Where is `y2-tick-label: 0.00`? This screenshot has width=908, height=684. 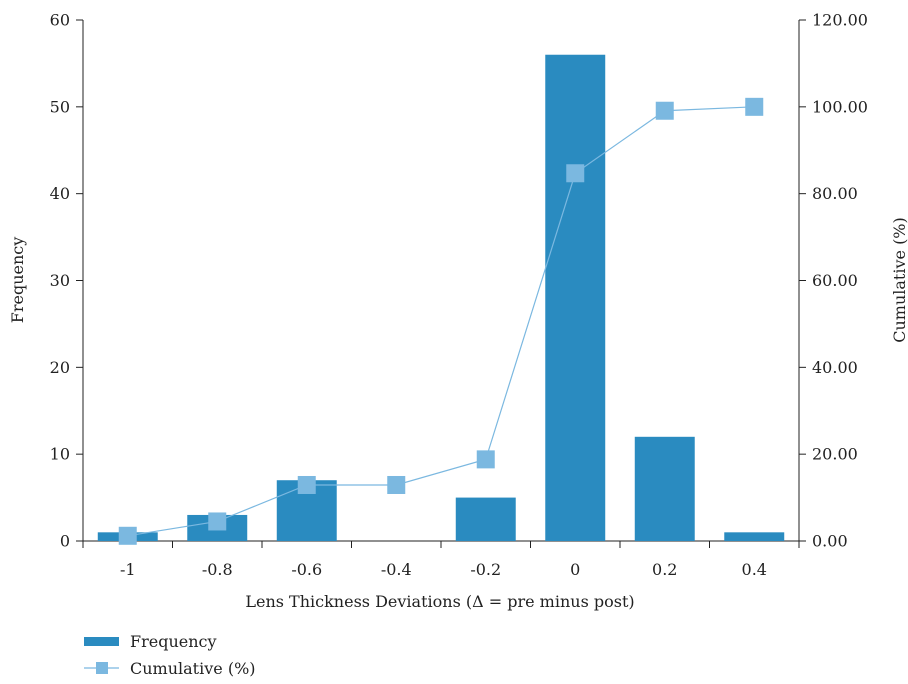
y2-tick-label: 0.00 is located at coordinates (830, 541).